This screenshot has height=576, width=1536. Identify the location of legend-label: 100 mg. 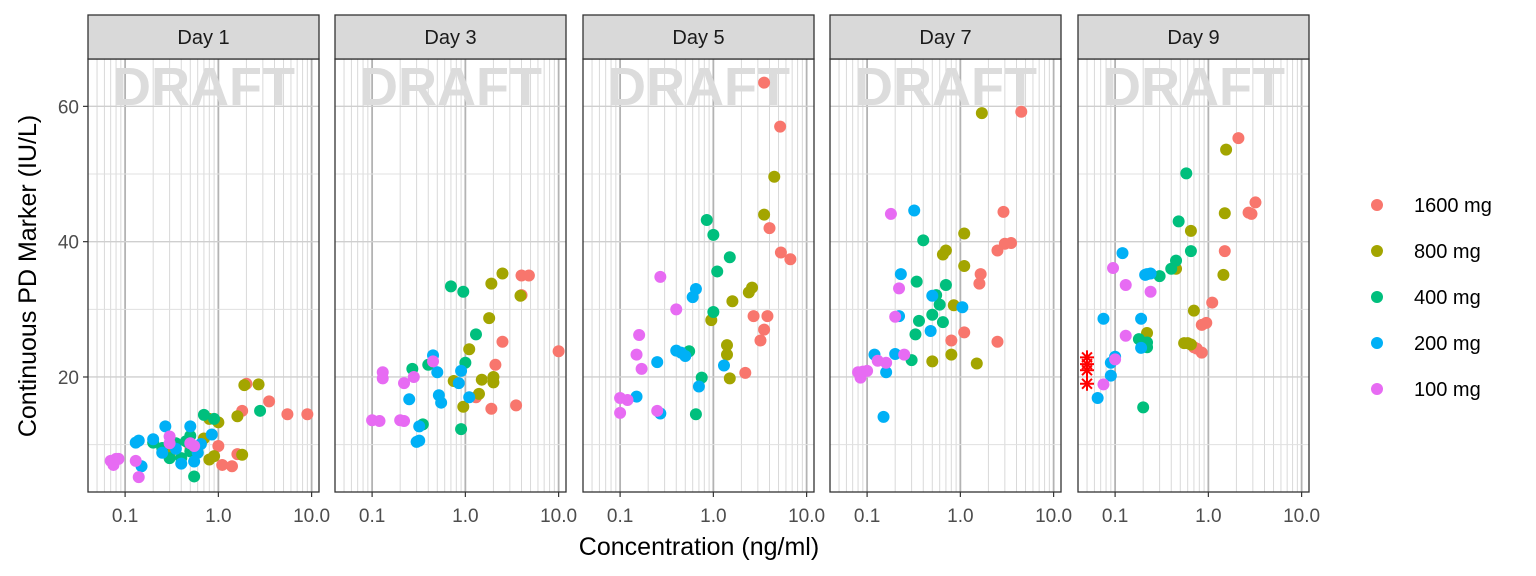
(1447, 390).